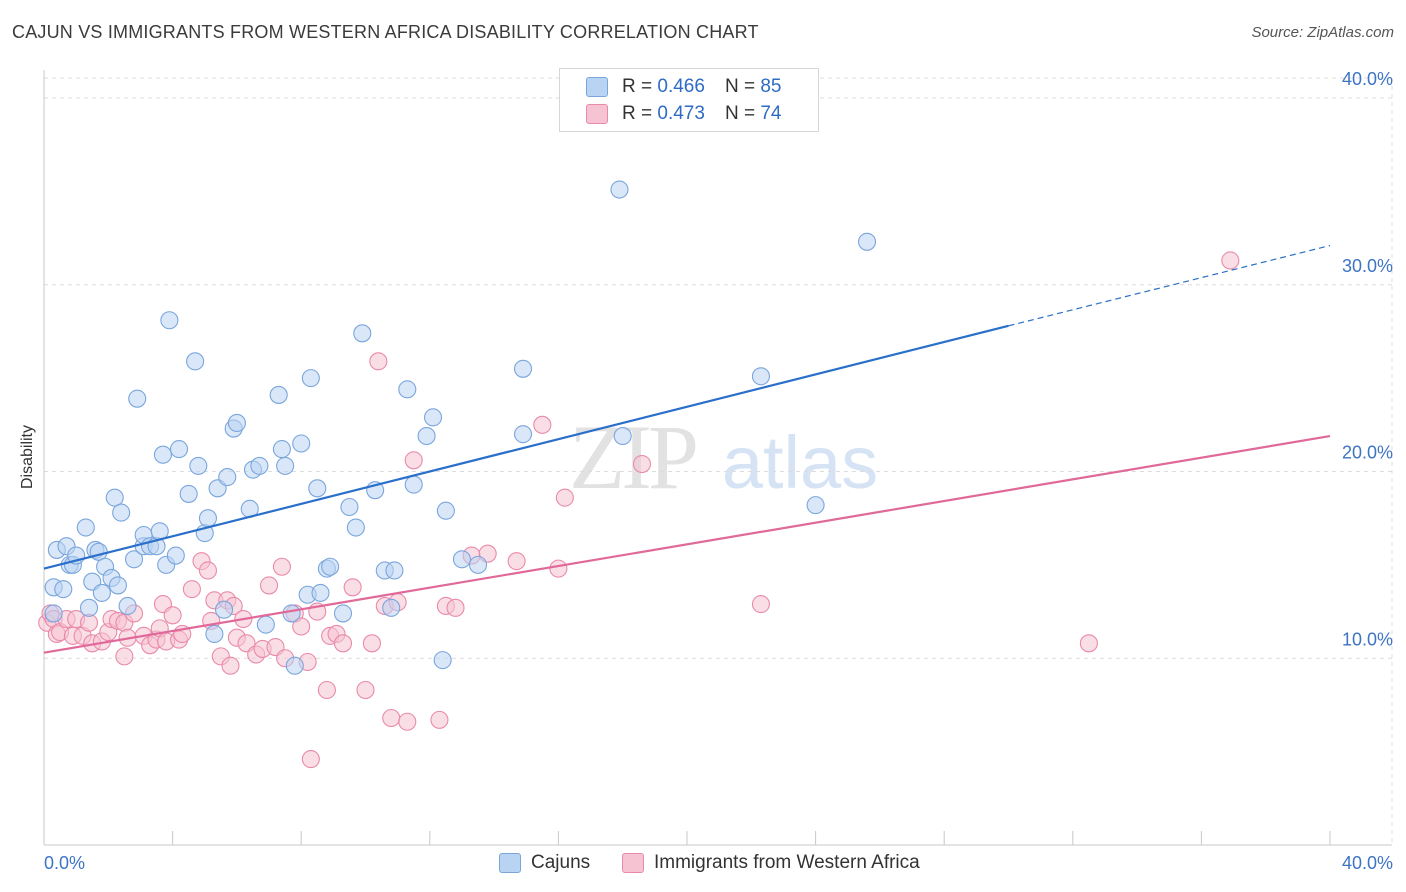  What do you see at coordinates (771, 86) in the screenshot?
I see `legend-n-value: 85` at bounding box center [771, 86].